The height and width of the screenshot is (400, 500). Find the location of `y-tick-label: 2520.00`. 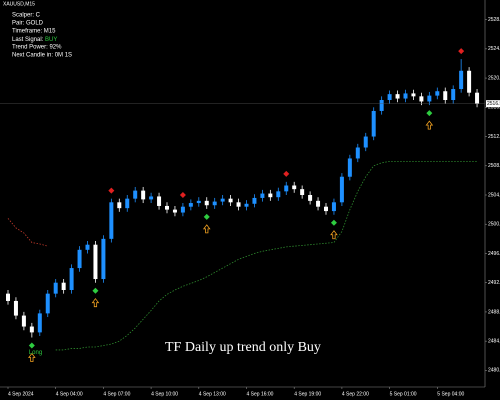

y-tick-label: 2520.00 is located at coordinates (494, 78).